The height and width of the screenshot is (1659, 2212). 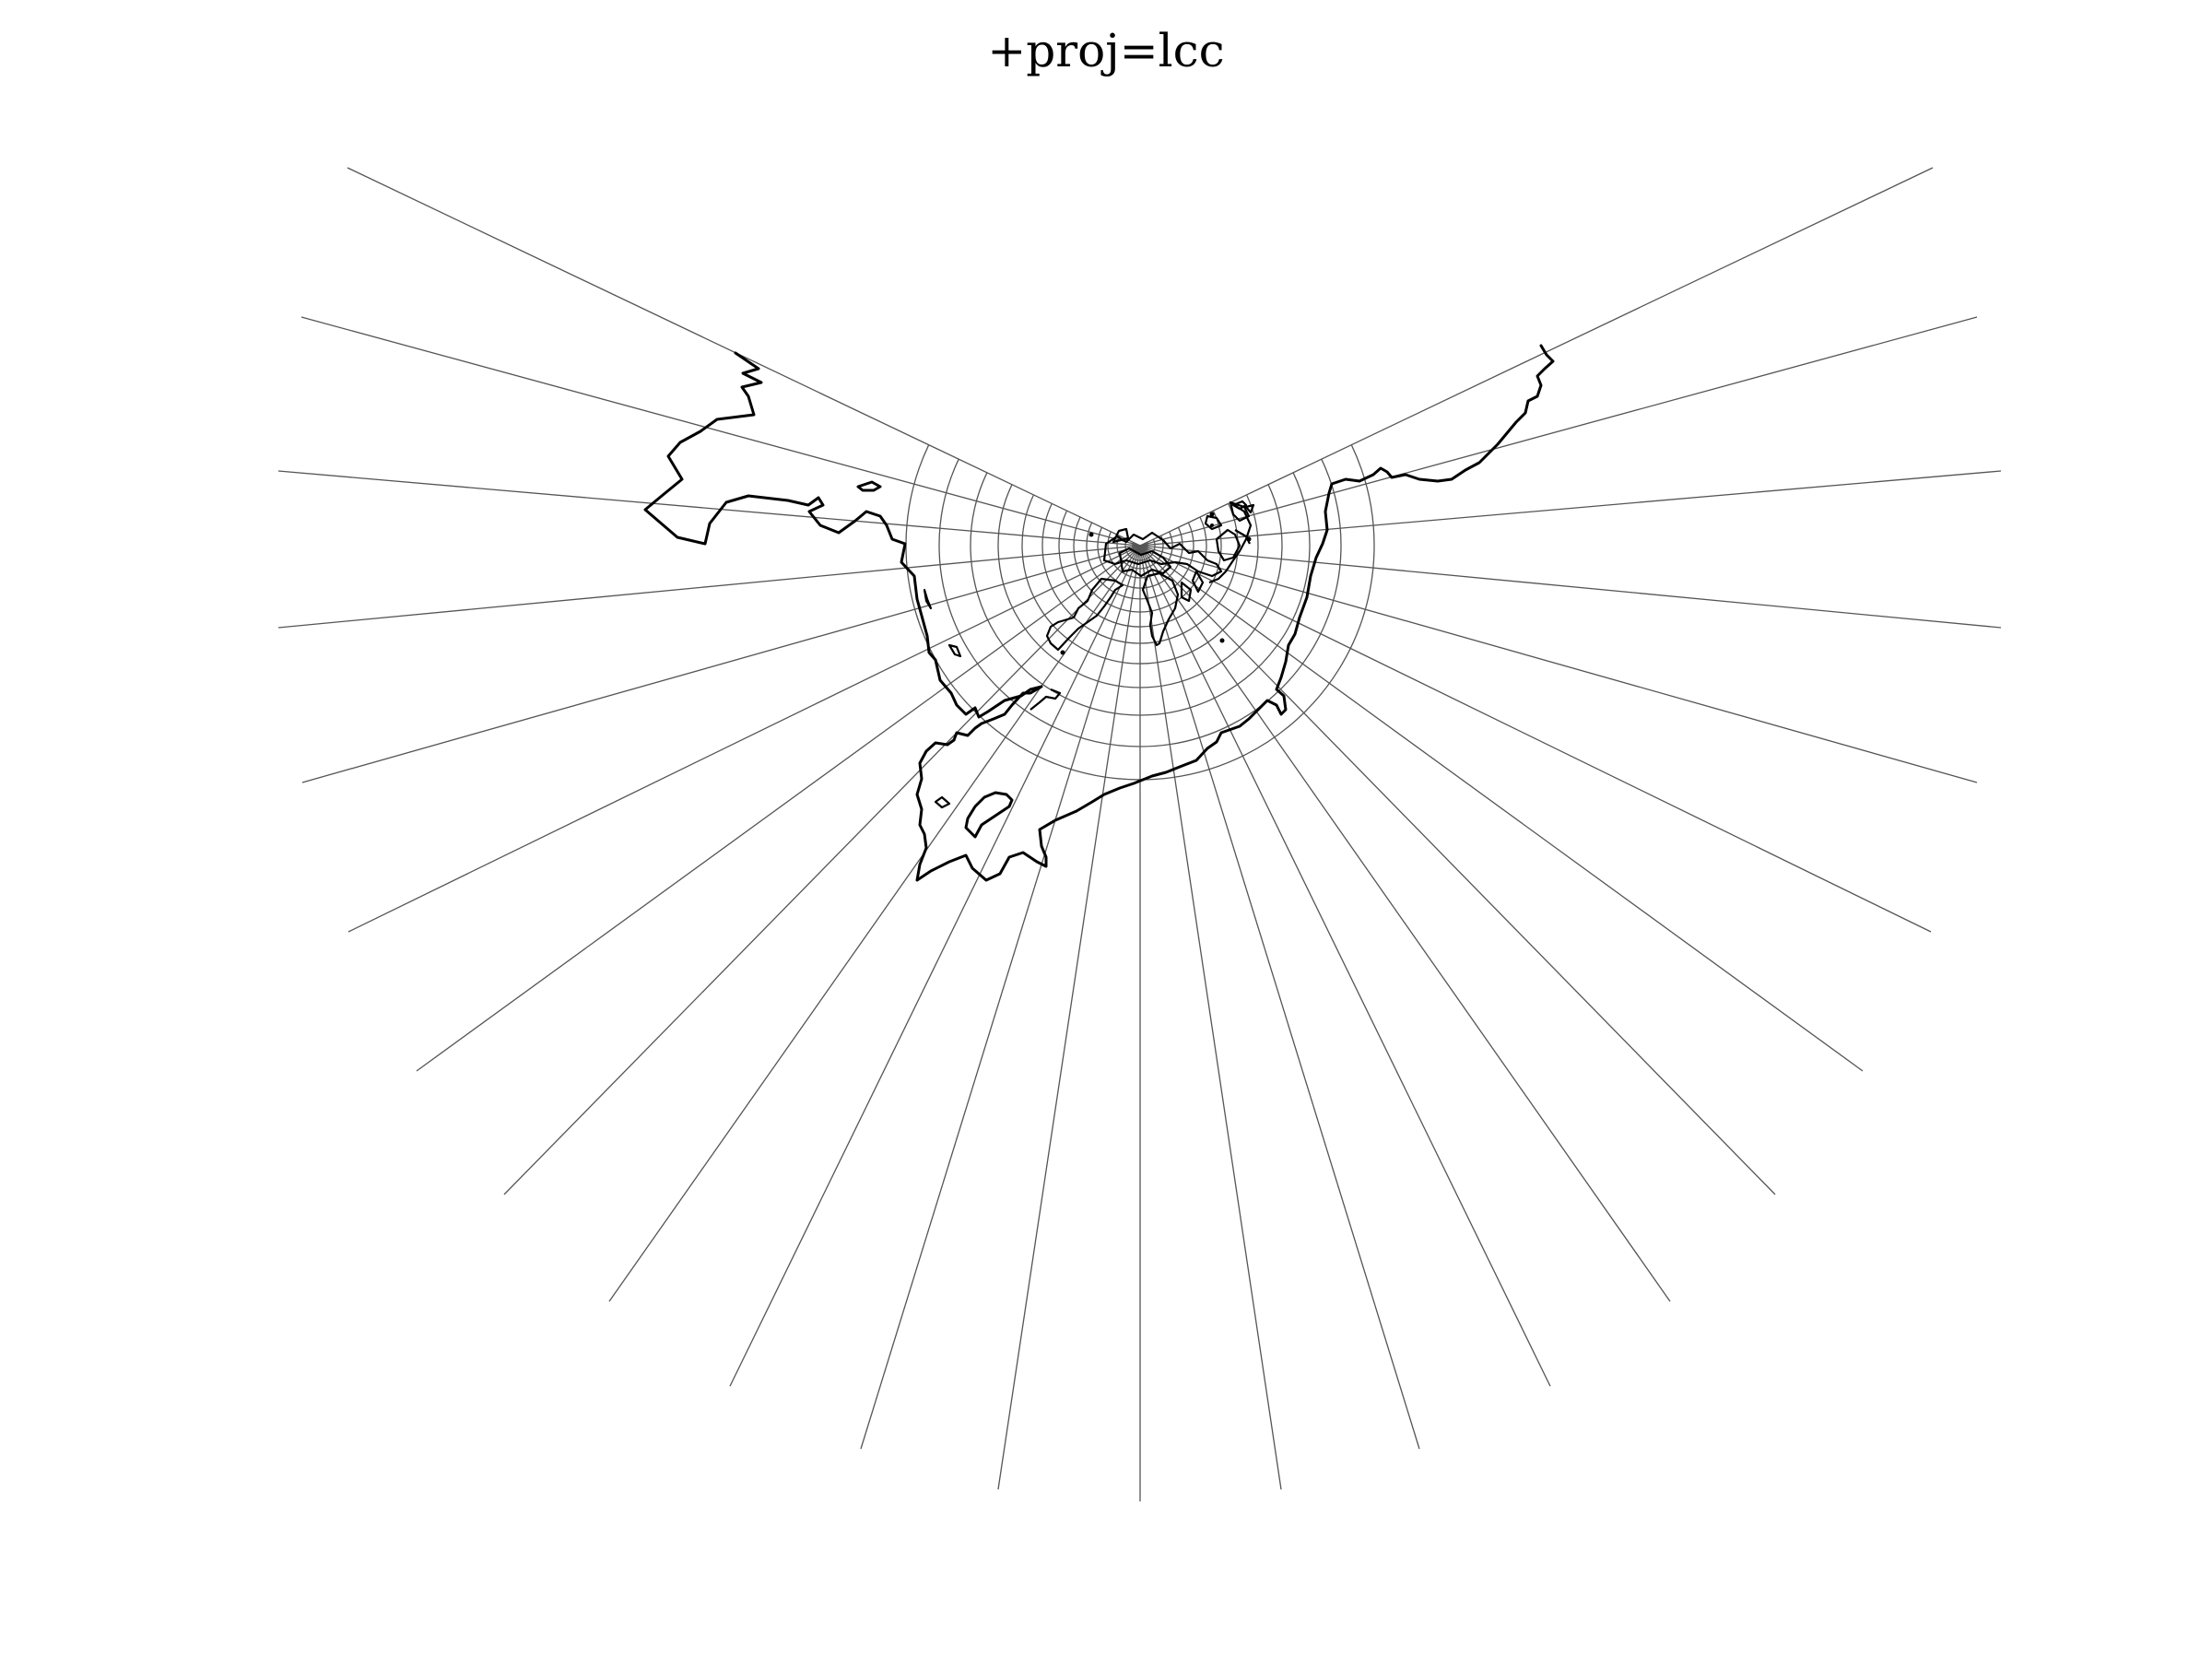 I want to click on coastline-greenland, so click(x=1121, y=535).